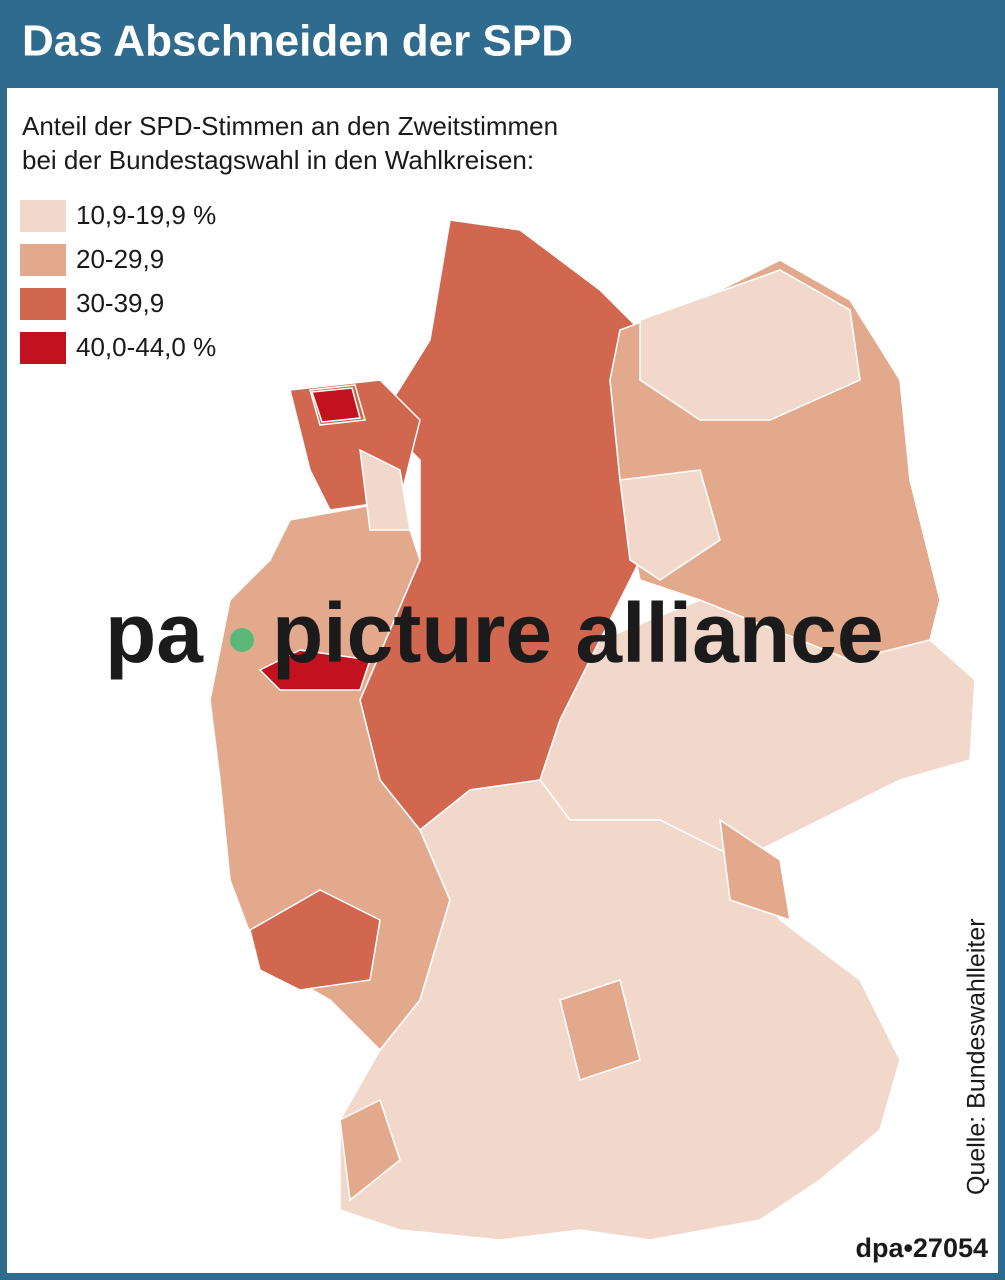  I want to click on watermark-text: pa, so click(154, 633).